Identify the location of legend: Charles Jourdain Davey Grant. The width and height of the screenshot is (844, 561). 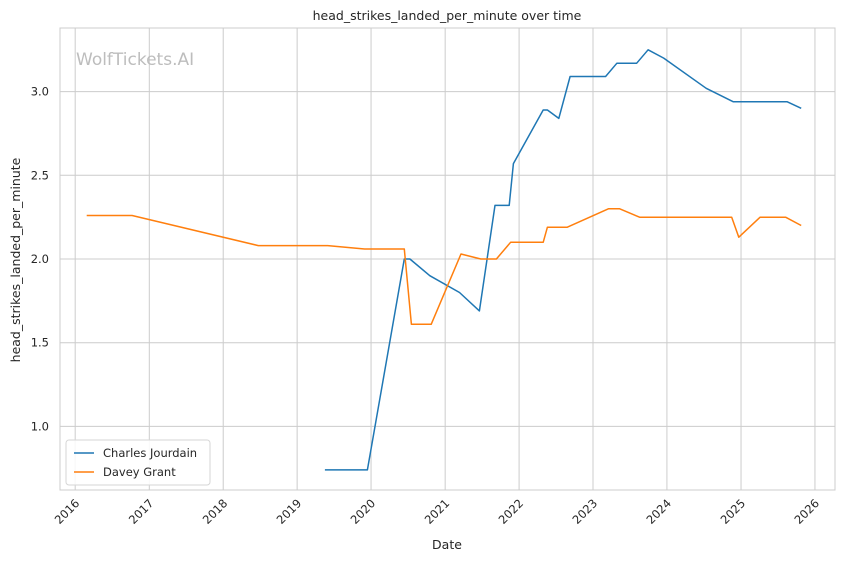
(138, 462).